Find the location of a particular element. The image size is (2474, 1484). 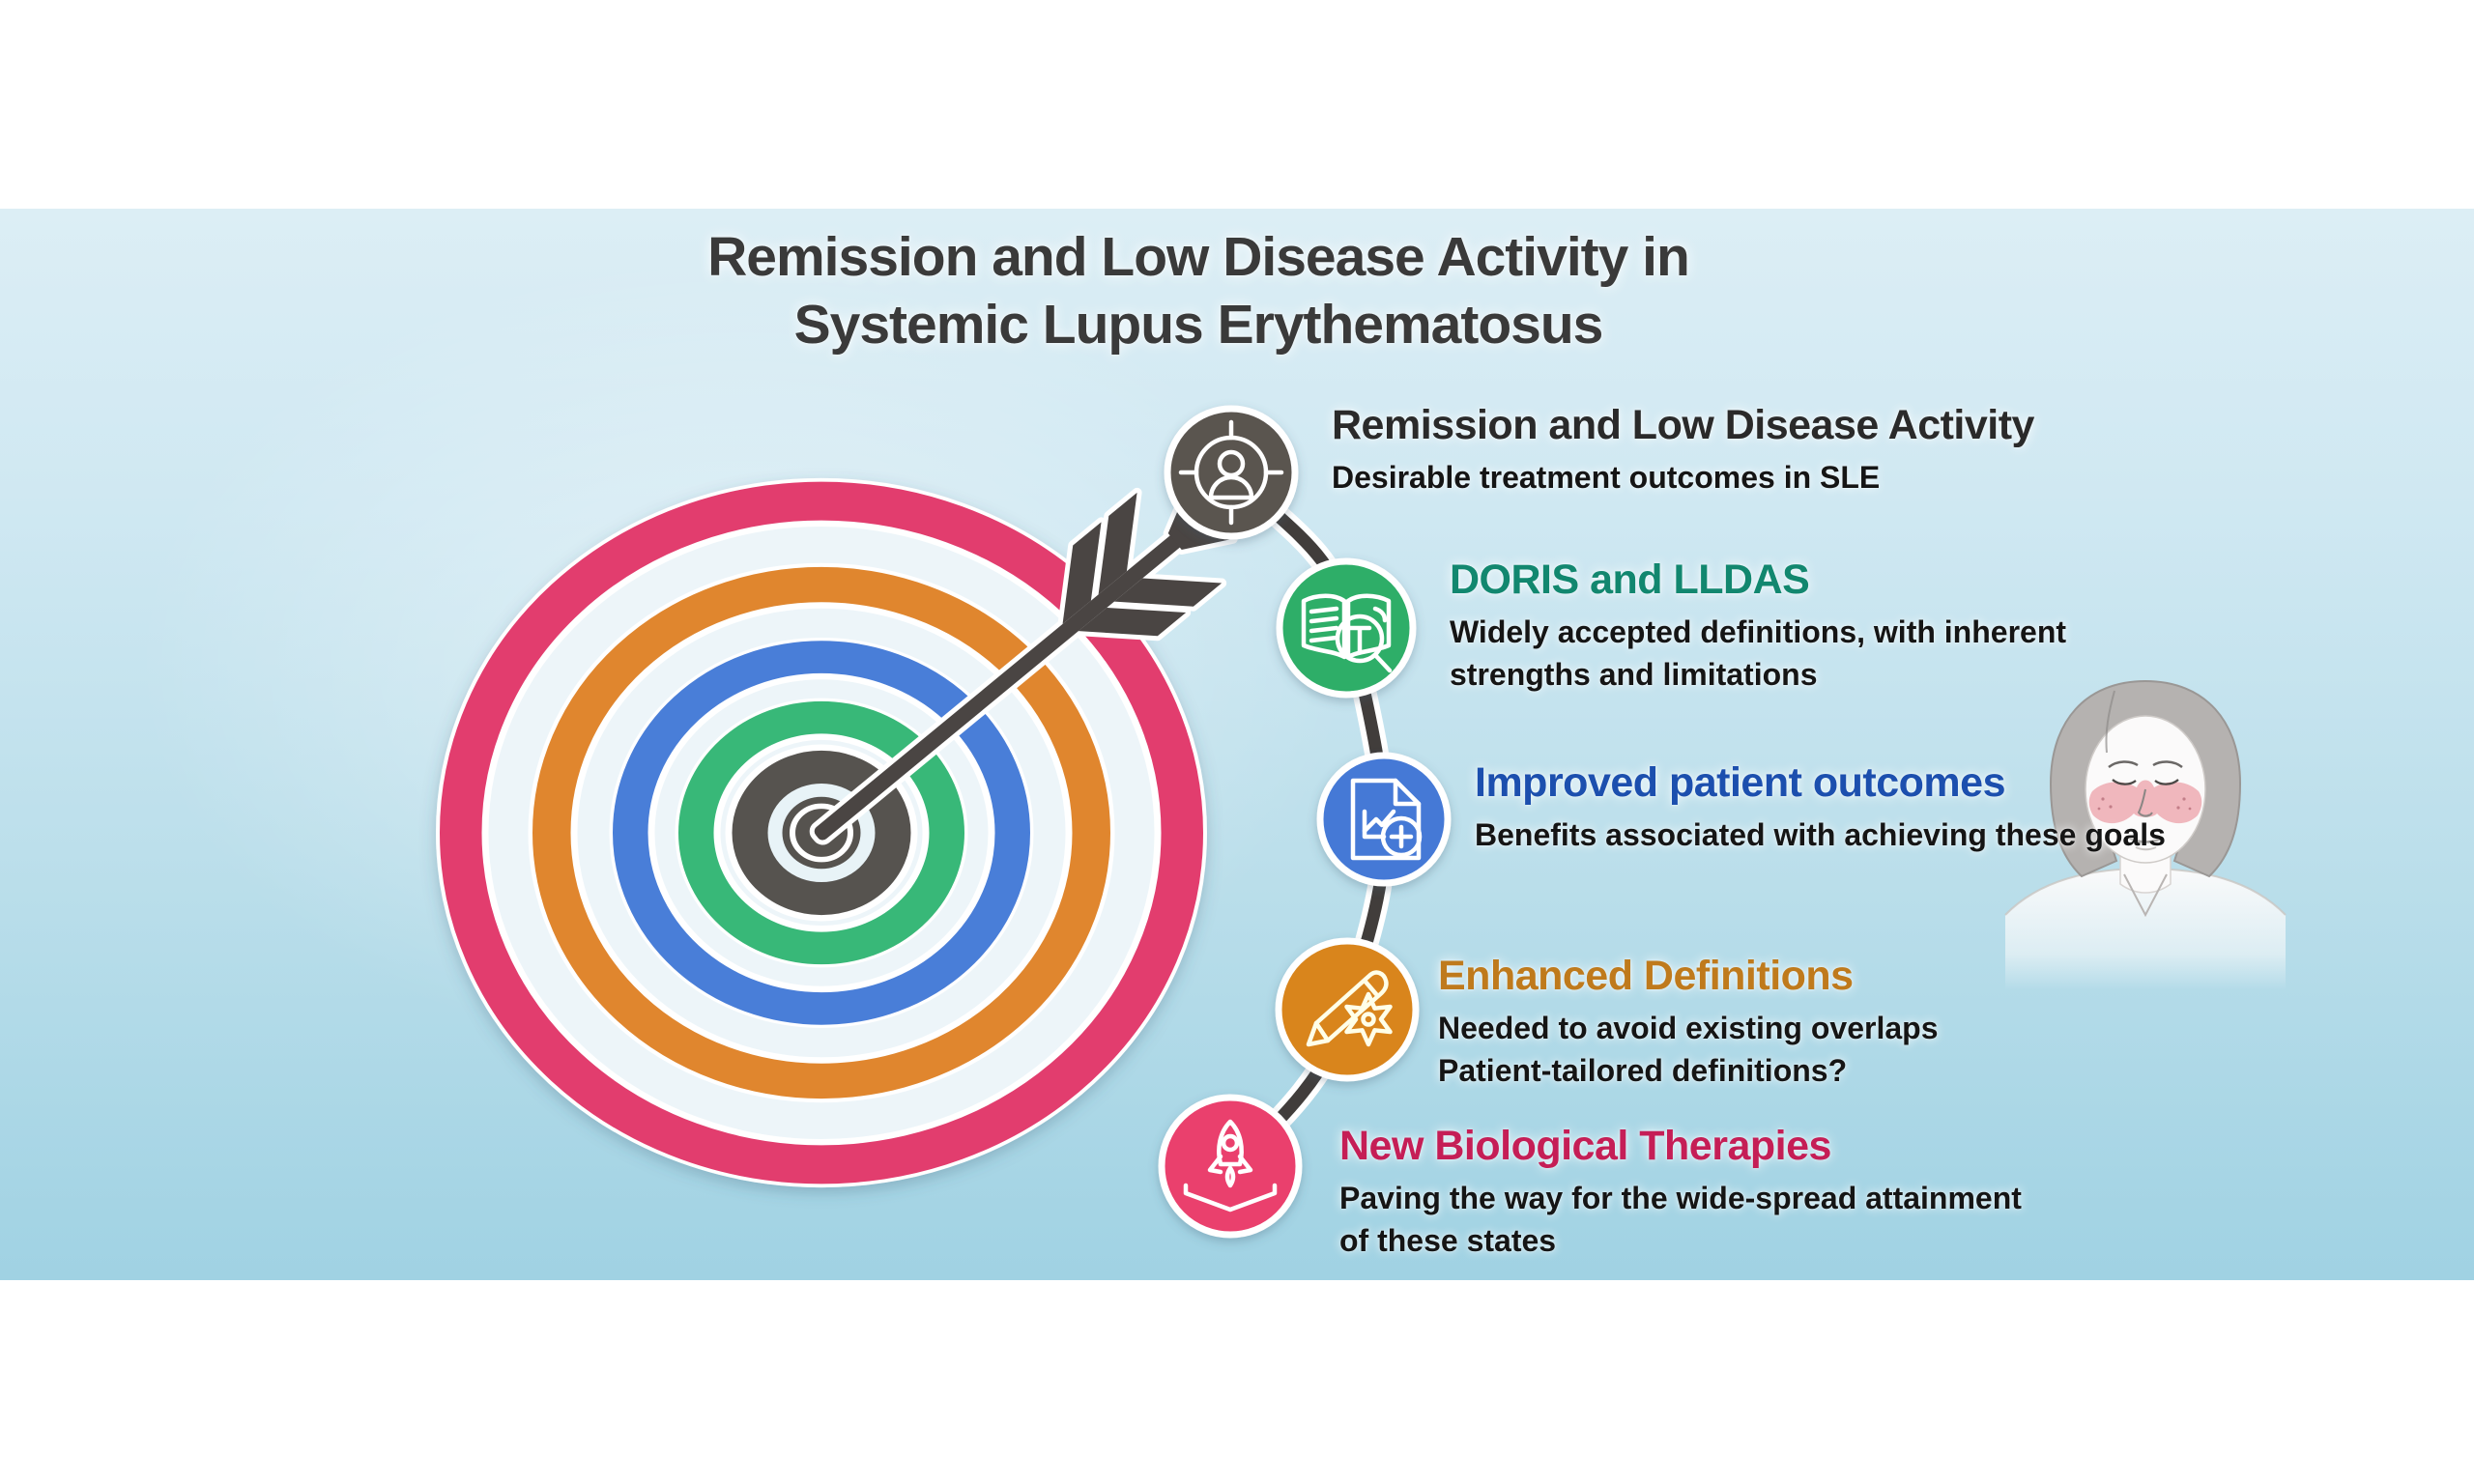

eyebrow-left is located at coordinates (2123, 764).